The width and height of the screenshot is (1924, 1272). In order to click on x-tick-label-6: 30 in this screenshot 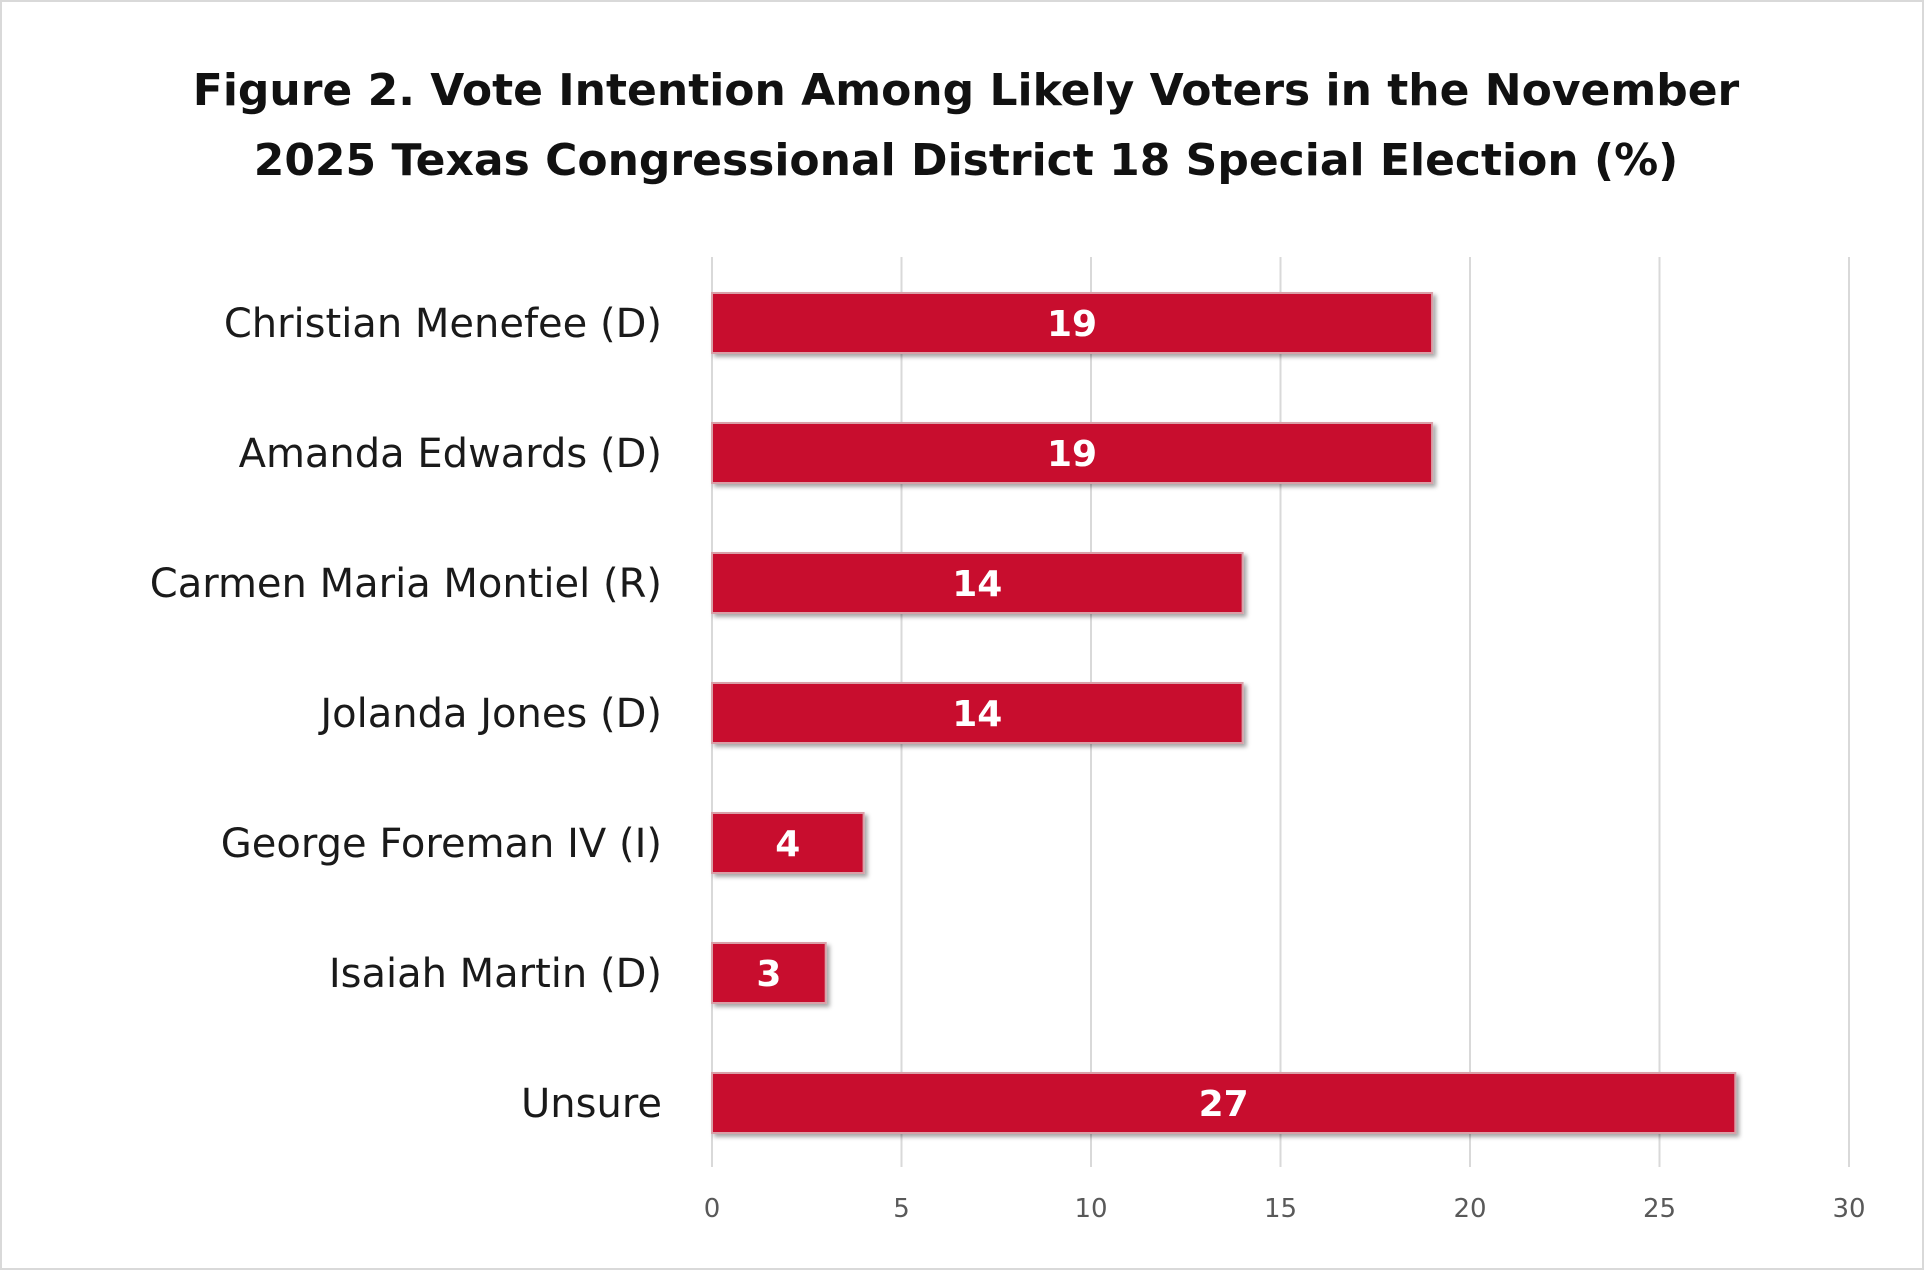, I will do `click(1848, 1209)`.